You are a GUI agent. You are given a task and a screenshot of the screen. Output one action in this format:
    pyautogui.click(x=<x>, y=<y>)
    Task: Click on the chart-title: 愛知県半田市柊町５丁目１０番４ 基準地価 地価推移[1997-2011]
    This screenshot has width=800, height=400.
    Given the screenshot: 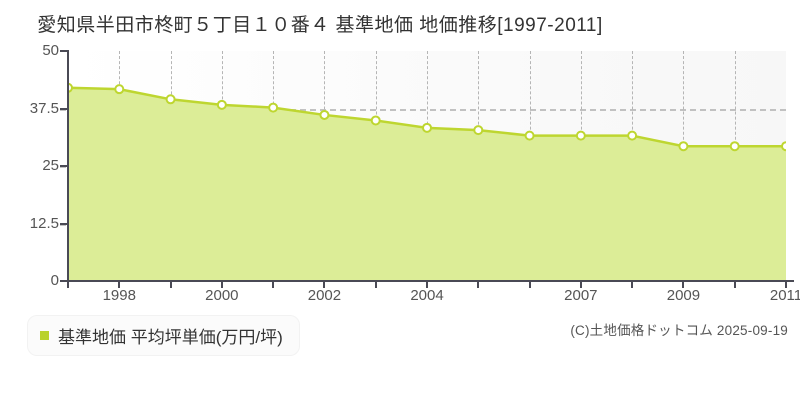 What is the action you would take?
    pyautogui.click(x=320, y=25)
    